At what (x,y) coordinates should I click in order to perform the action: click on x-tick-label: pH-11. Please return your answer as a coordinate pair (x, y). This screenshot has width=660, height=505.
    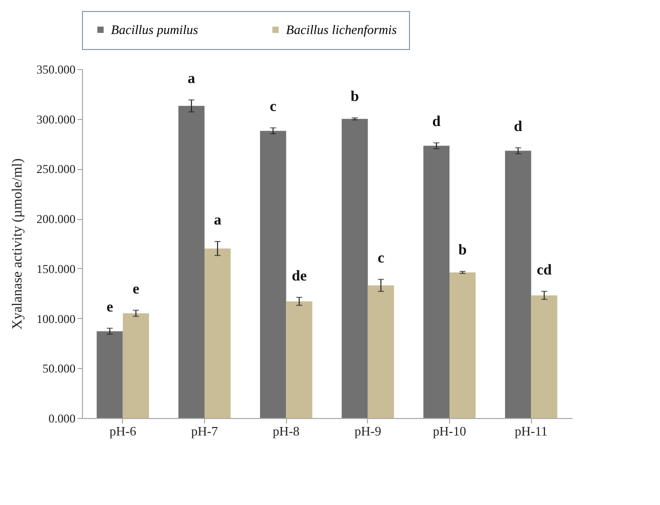
    Looking at the image, I should click on (531, 431).